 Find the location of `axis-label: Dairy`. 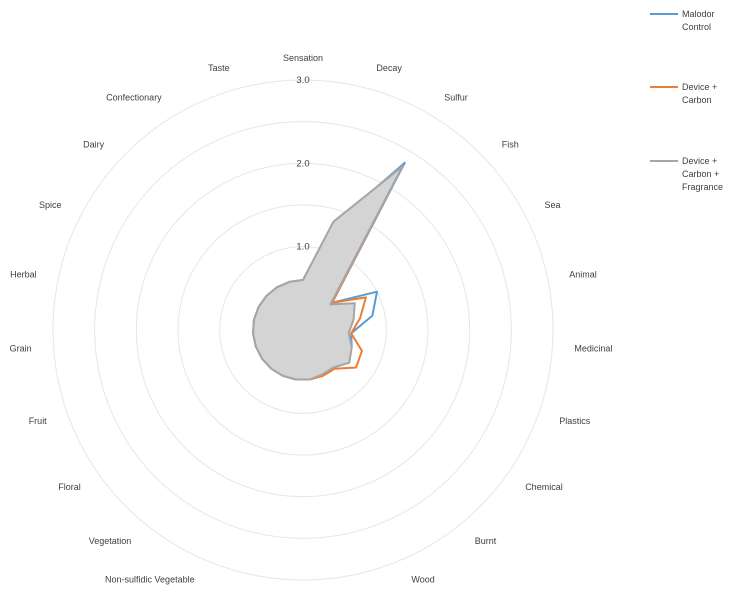

axis-label: Dairy is located at coordinates (94, 144).